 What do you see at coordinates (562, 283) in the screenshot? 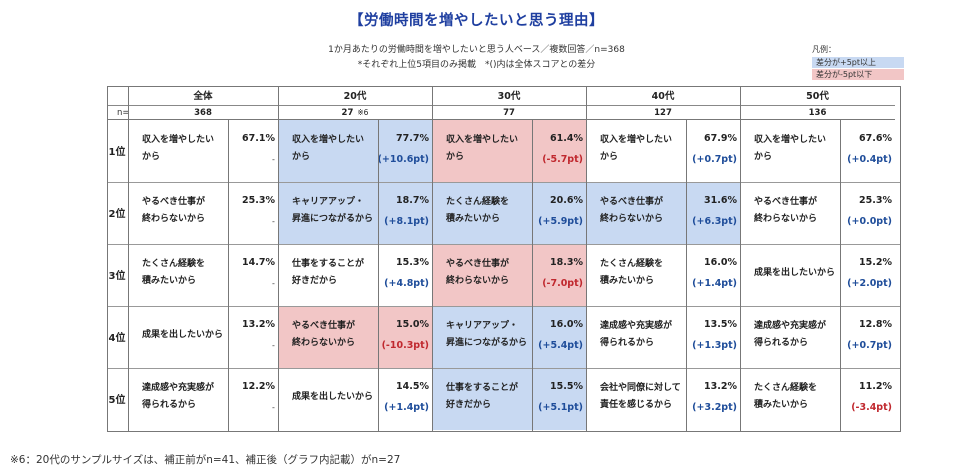
I see `diff-value: (-7.0pt)` at bounding box center [562, 283].